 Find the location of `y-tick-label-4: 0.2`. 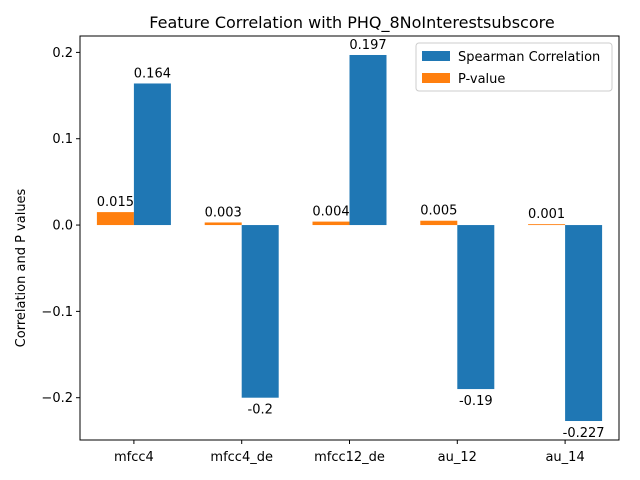

y-tick-label-4: 0.2 is located at coordinates (62, 53).